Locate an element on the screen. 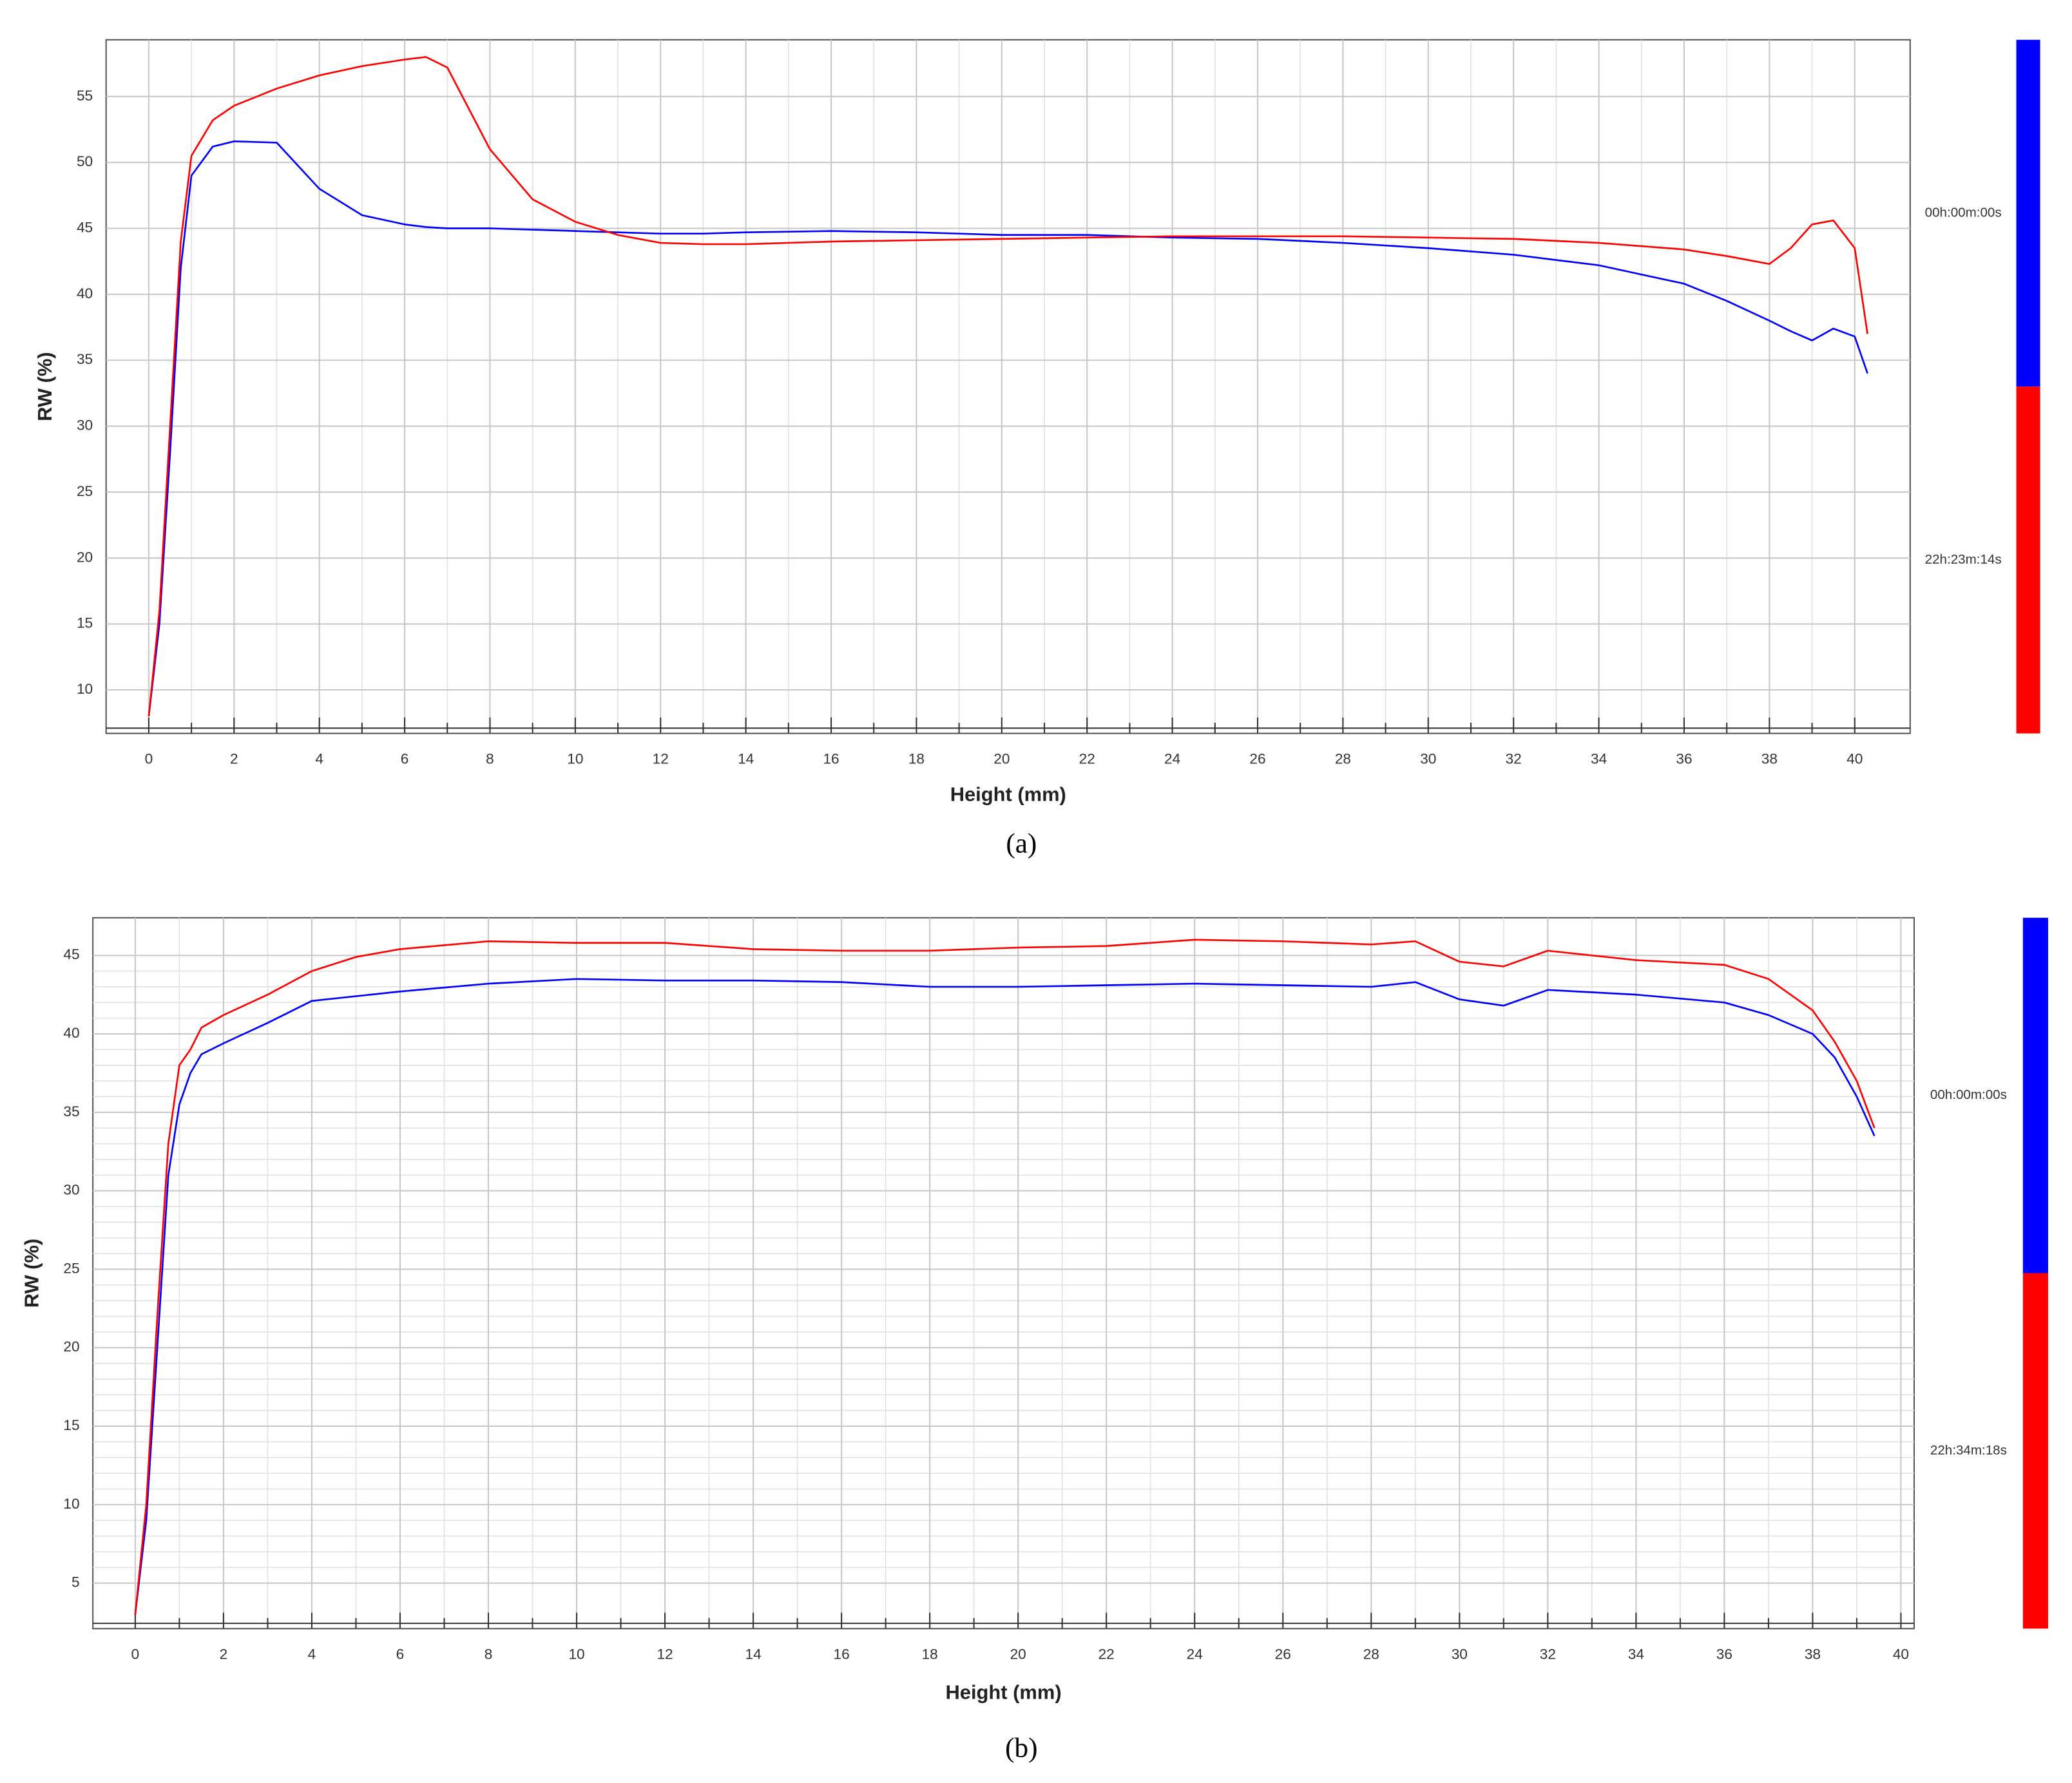  y-tick-label: 55 is located at coordinates (85, 96).